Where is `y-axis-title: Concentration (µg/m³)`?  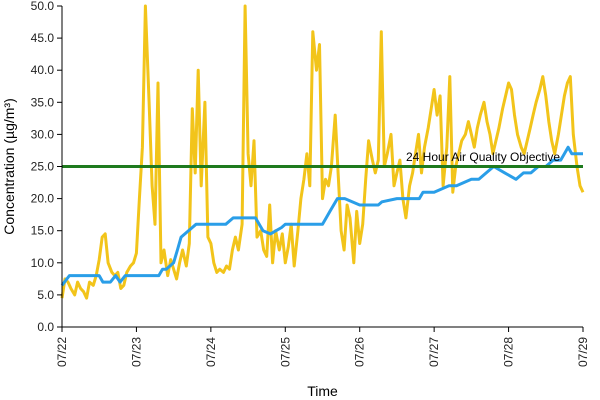
y-axis-title: Concentration (µg/m³) is located at coordinates (9, 166).